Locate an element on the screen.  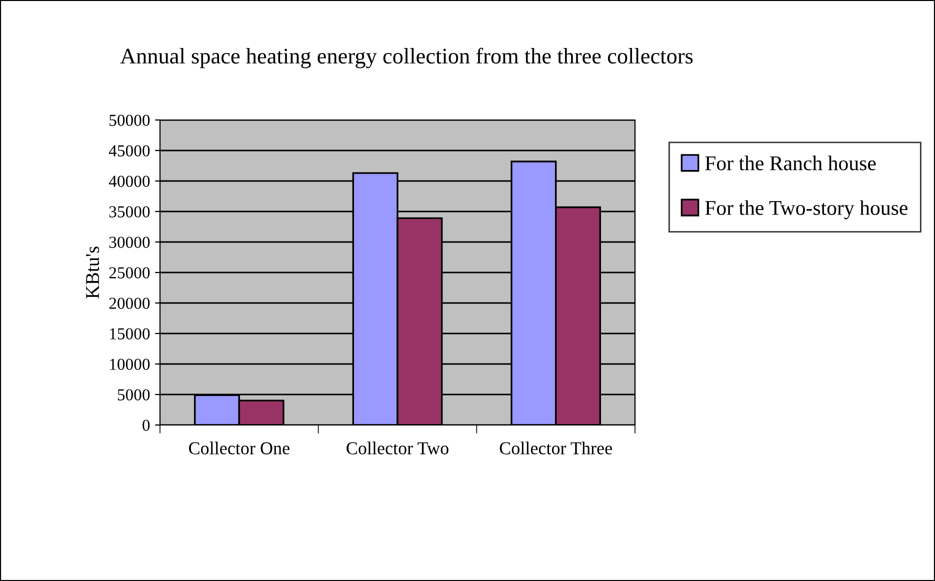
x-tick-label: Collector One is located at coordinates (239, 448).